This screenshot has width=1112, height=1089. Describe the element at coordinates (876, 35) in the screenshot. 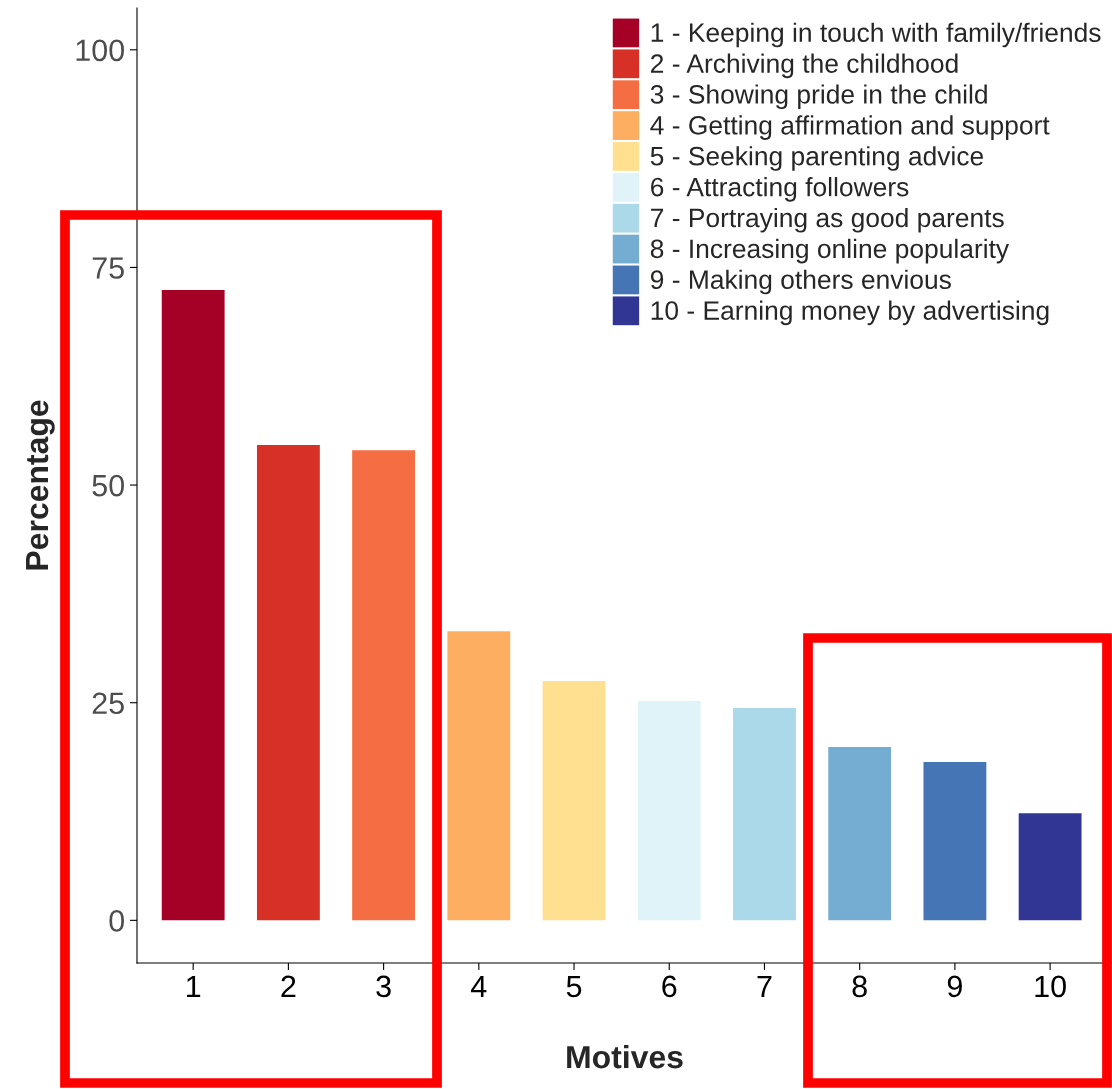

I see `legend-label: 1 - Keeping in touch with family/friends` at that location.